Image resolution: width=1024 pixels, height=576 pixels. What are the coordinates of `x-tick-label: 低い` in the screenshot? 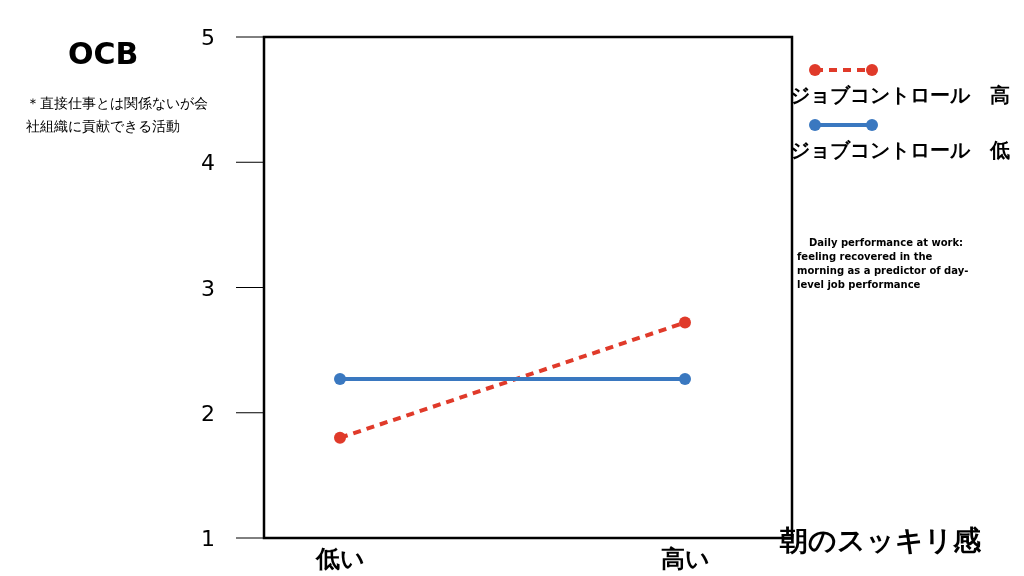 It's located at (339, 559).